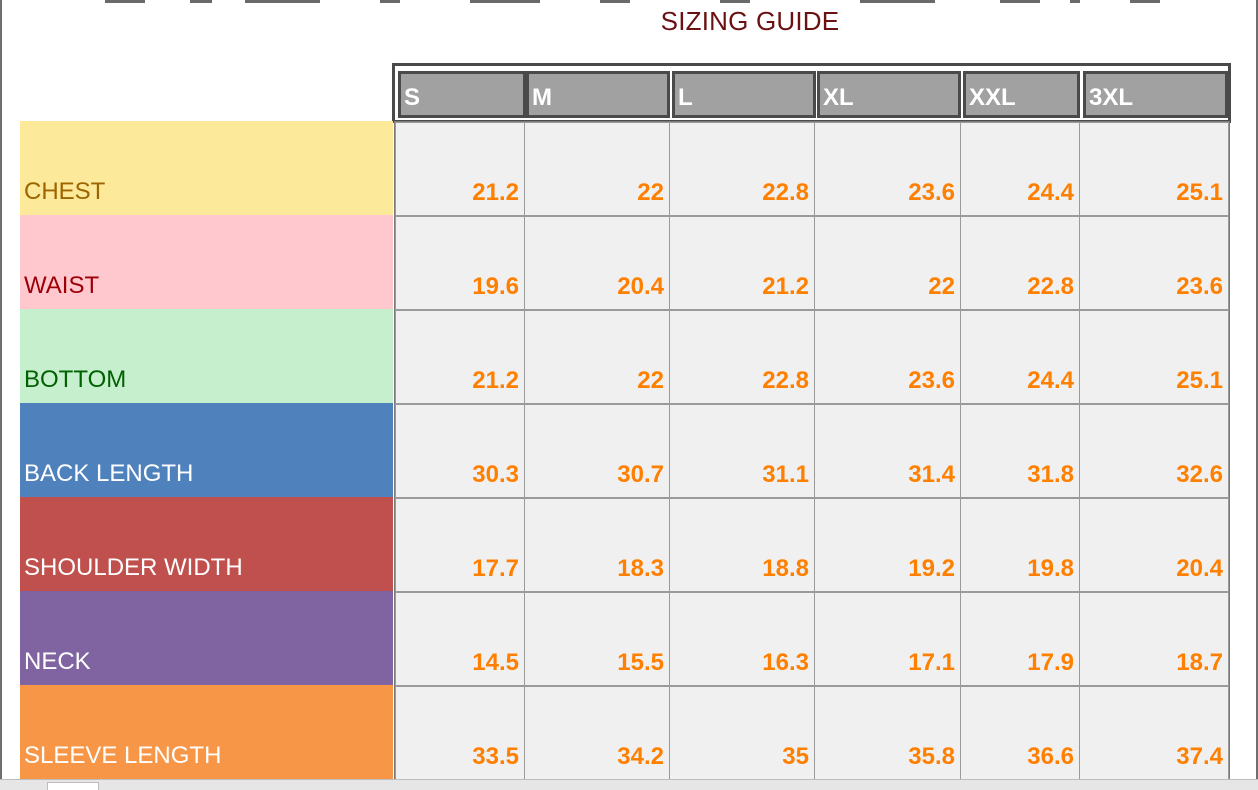 This screenshot has height=790, width=1258. I want to click on value-cell: 18.8, so click(742, 545).